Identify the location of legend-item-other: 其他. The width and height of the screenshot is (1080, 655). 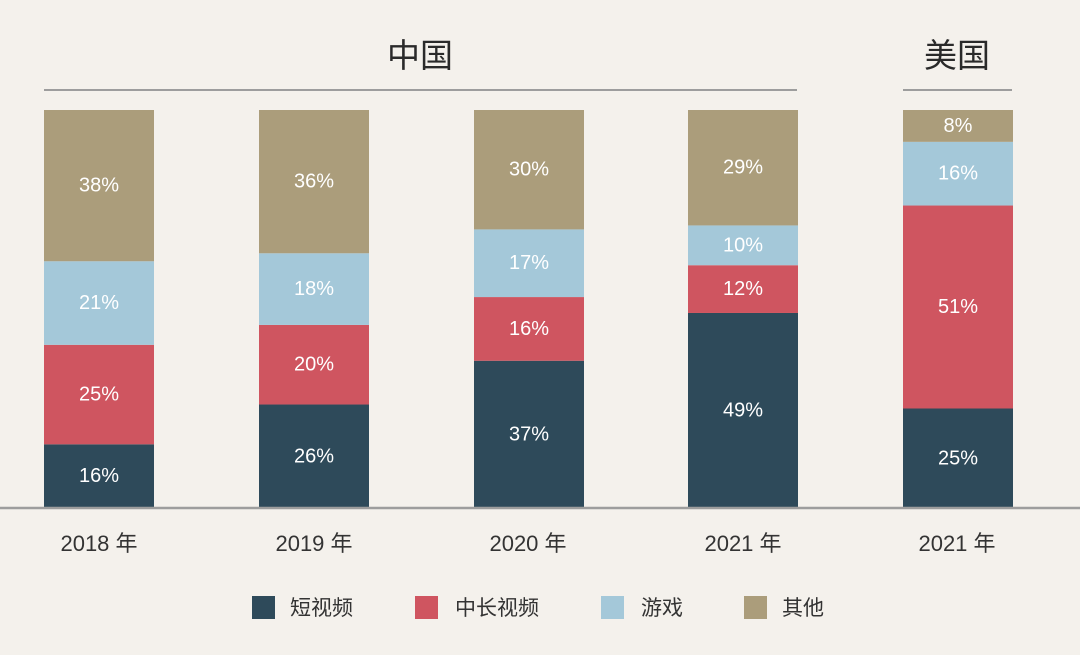
(784, 608).